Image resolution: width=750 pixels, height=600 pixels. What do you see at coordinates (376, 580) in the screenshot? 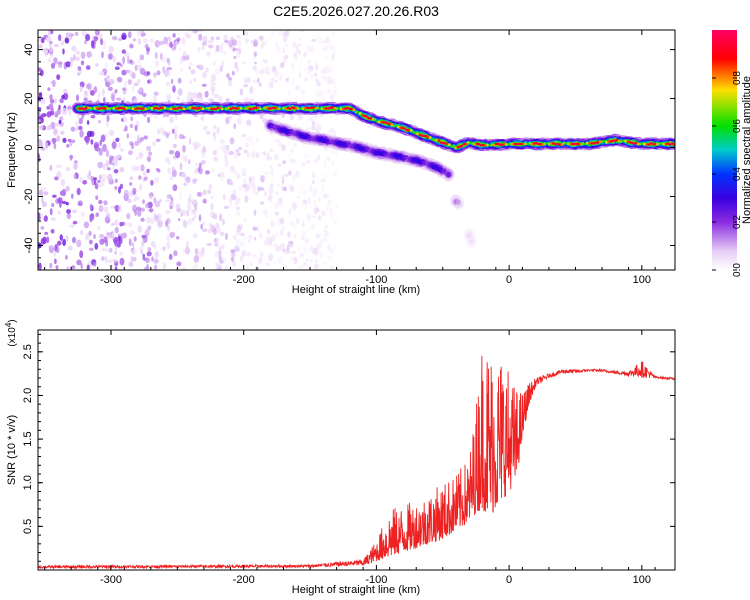
I see `x-tick-label: -100` at bounding box center [376, 580].